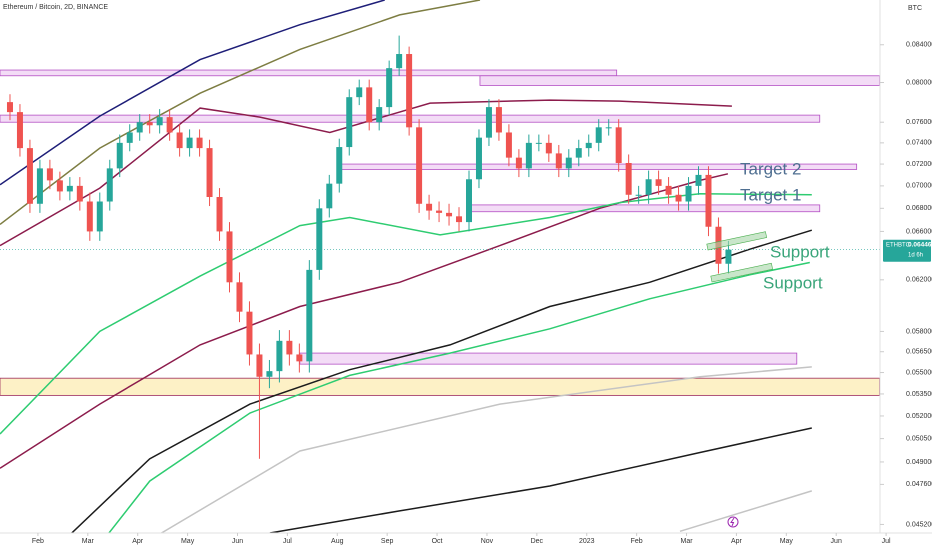 The width and height of the screenshot is (932, 550). What do you see at coordinates (88, 541) in the screenshot?
I see `x-tick-label: Mar` at bounding box center [88, 541].